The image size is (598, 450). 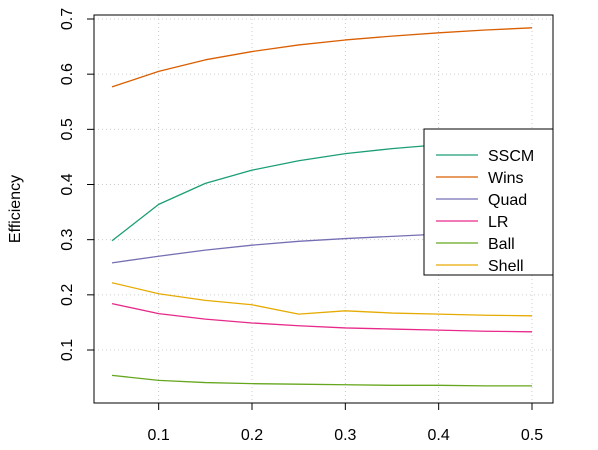 I want to click on x-tick-label: 0.5, so click(x=532, y=435).